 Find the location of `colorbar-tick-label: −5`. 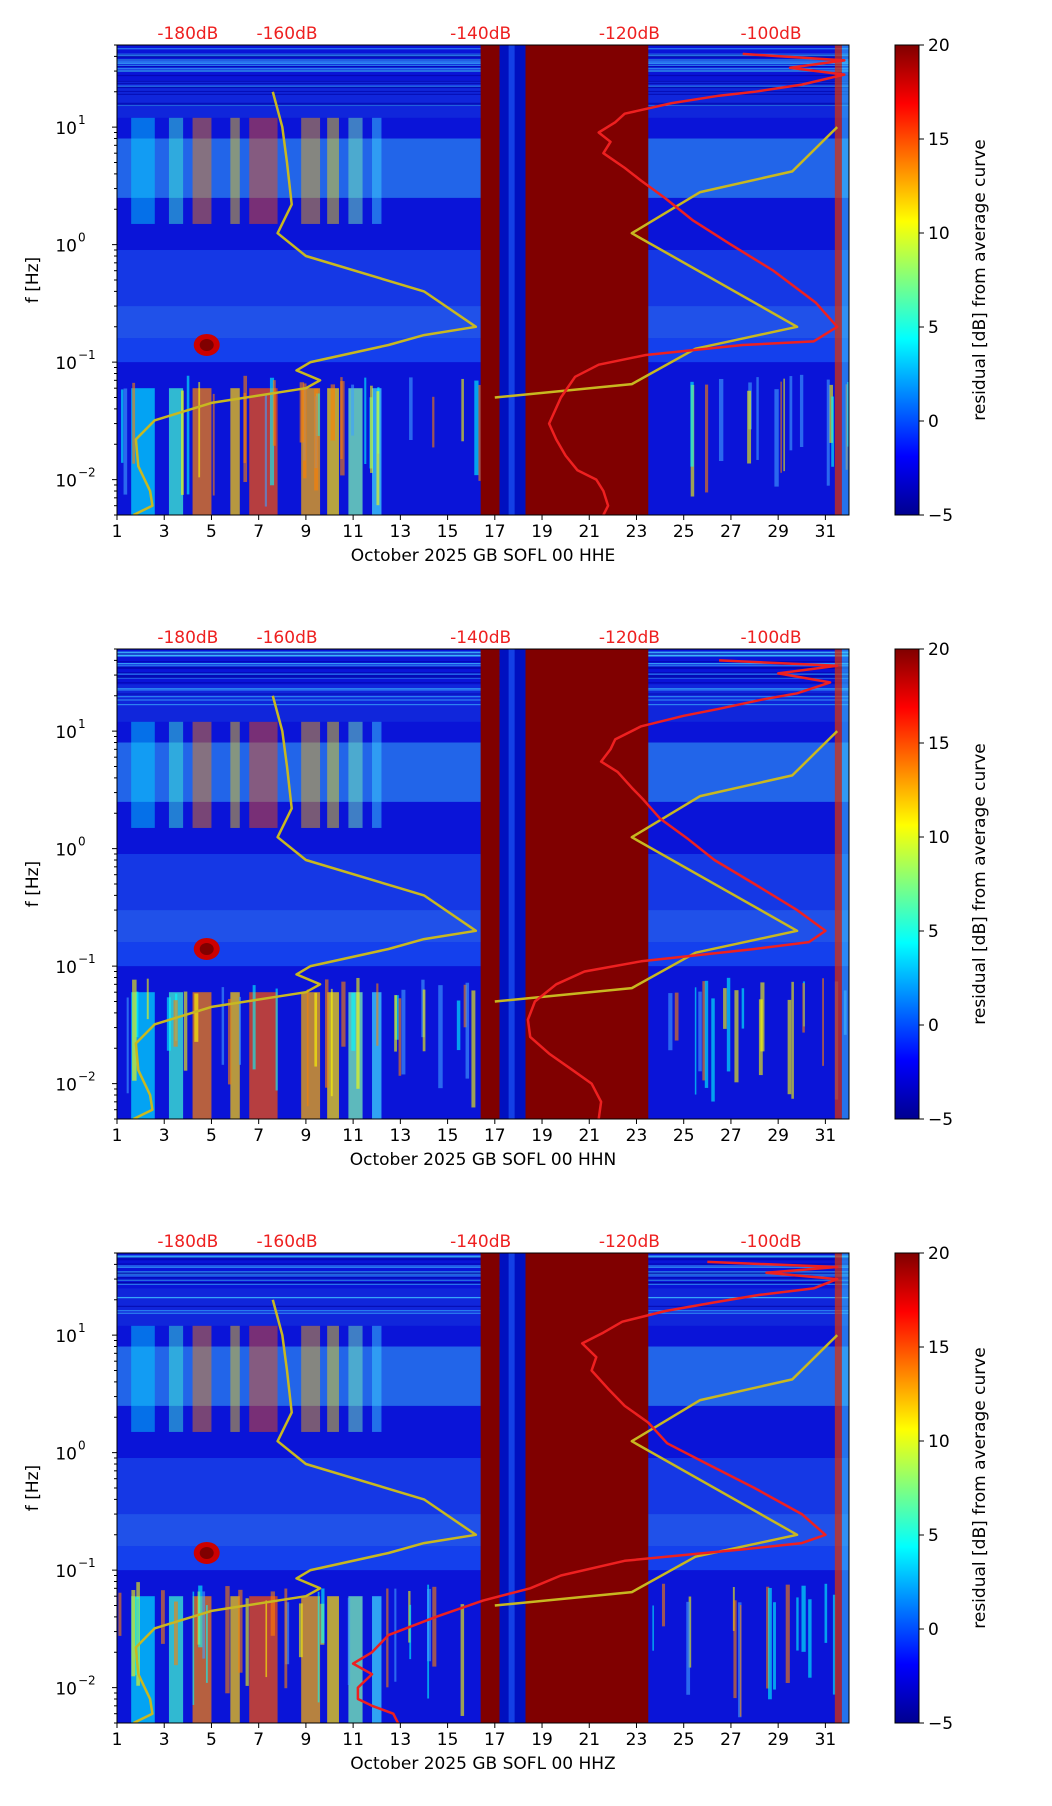

colorbar-tick-label: −5 is located at coordinates (940, 1724).